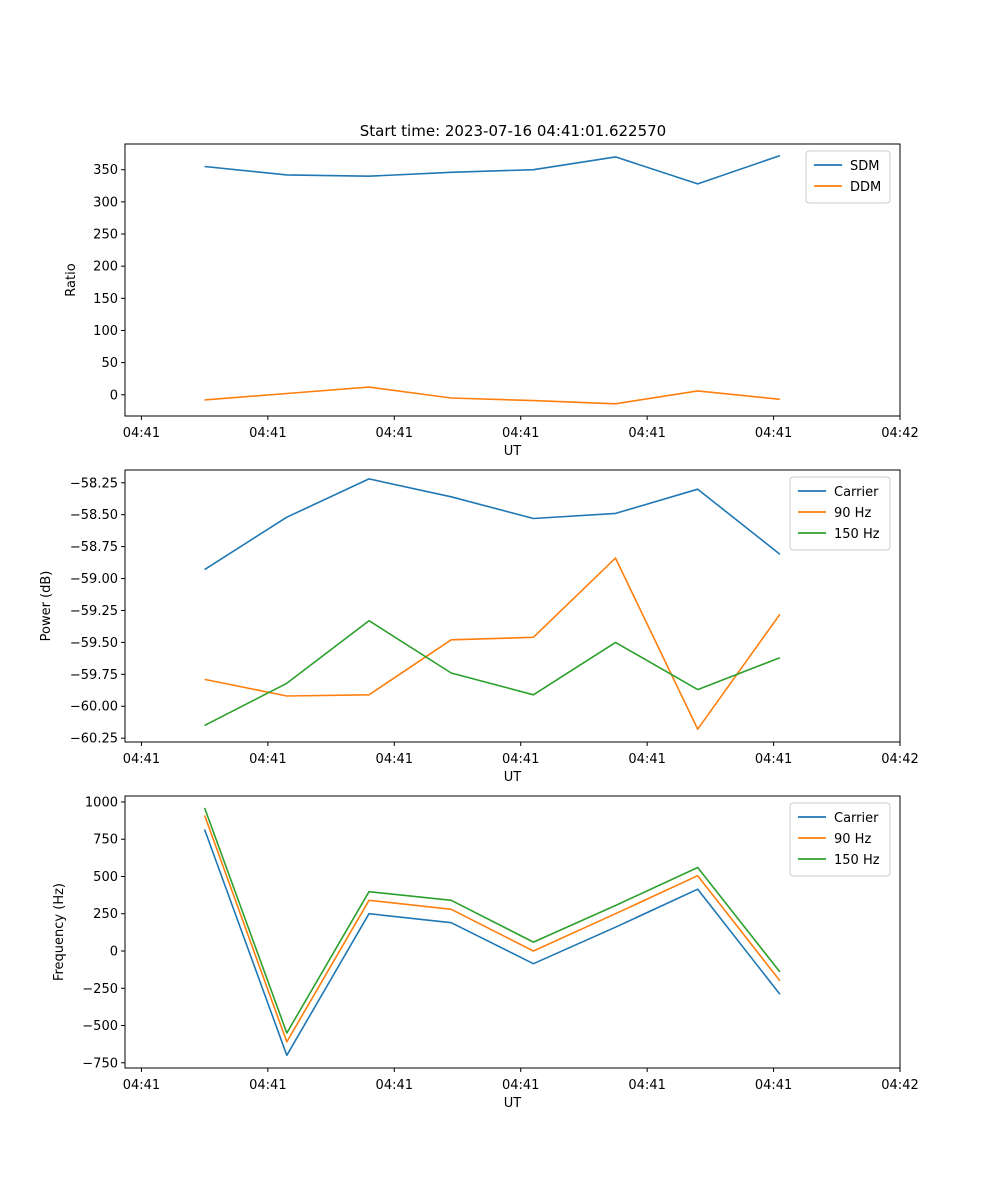 This screenshot has width=1000, height=1200. Describe the element at coordinates (105, 170) in the screenshot. I see `y-tick-label: 350` at that location.